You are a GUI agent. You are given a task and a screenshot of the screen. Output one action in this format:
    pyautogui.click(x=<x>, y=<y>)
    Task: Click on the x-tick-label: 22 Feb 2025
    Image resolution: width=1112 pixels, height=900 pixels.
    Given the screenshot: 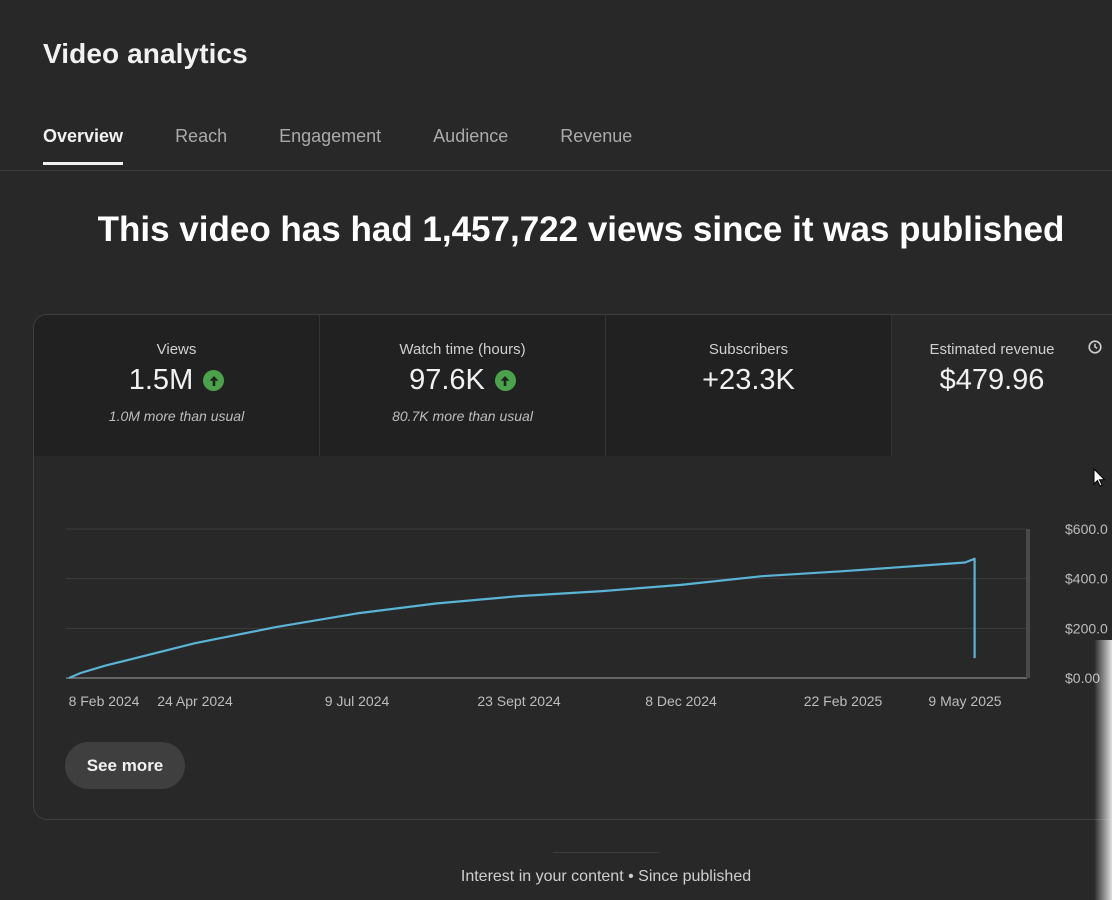 What is the action you would take?
    pyautogui.click(x=843, y=701)
    